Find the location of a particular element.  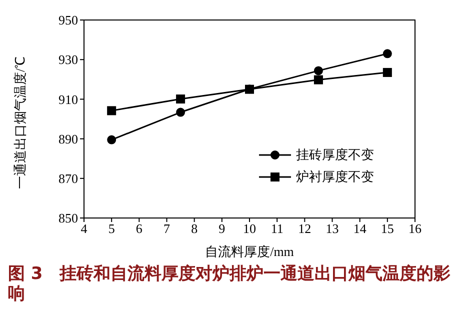

legend-label: 挂砖厚度不变 is located at coordinates (335, 155).